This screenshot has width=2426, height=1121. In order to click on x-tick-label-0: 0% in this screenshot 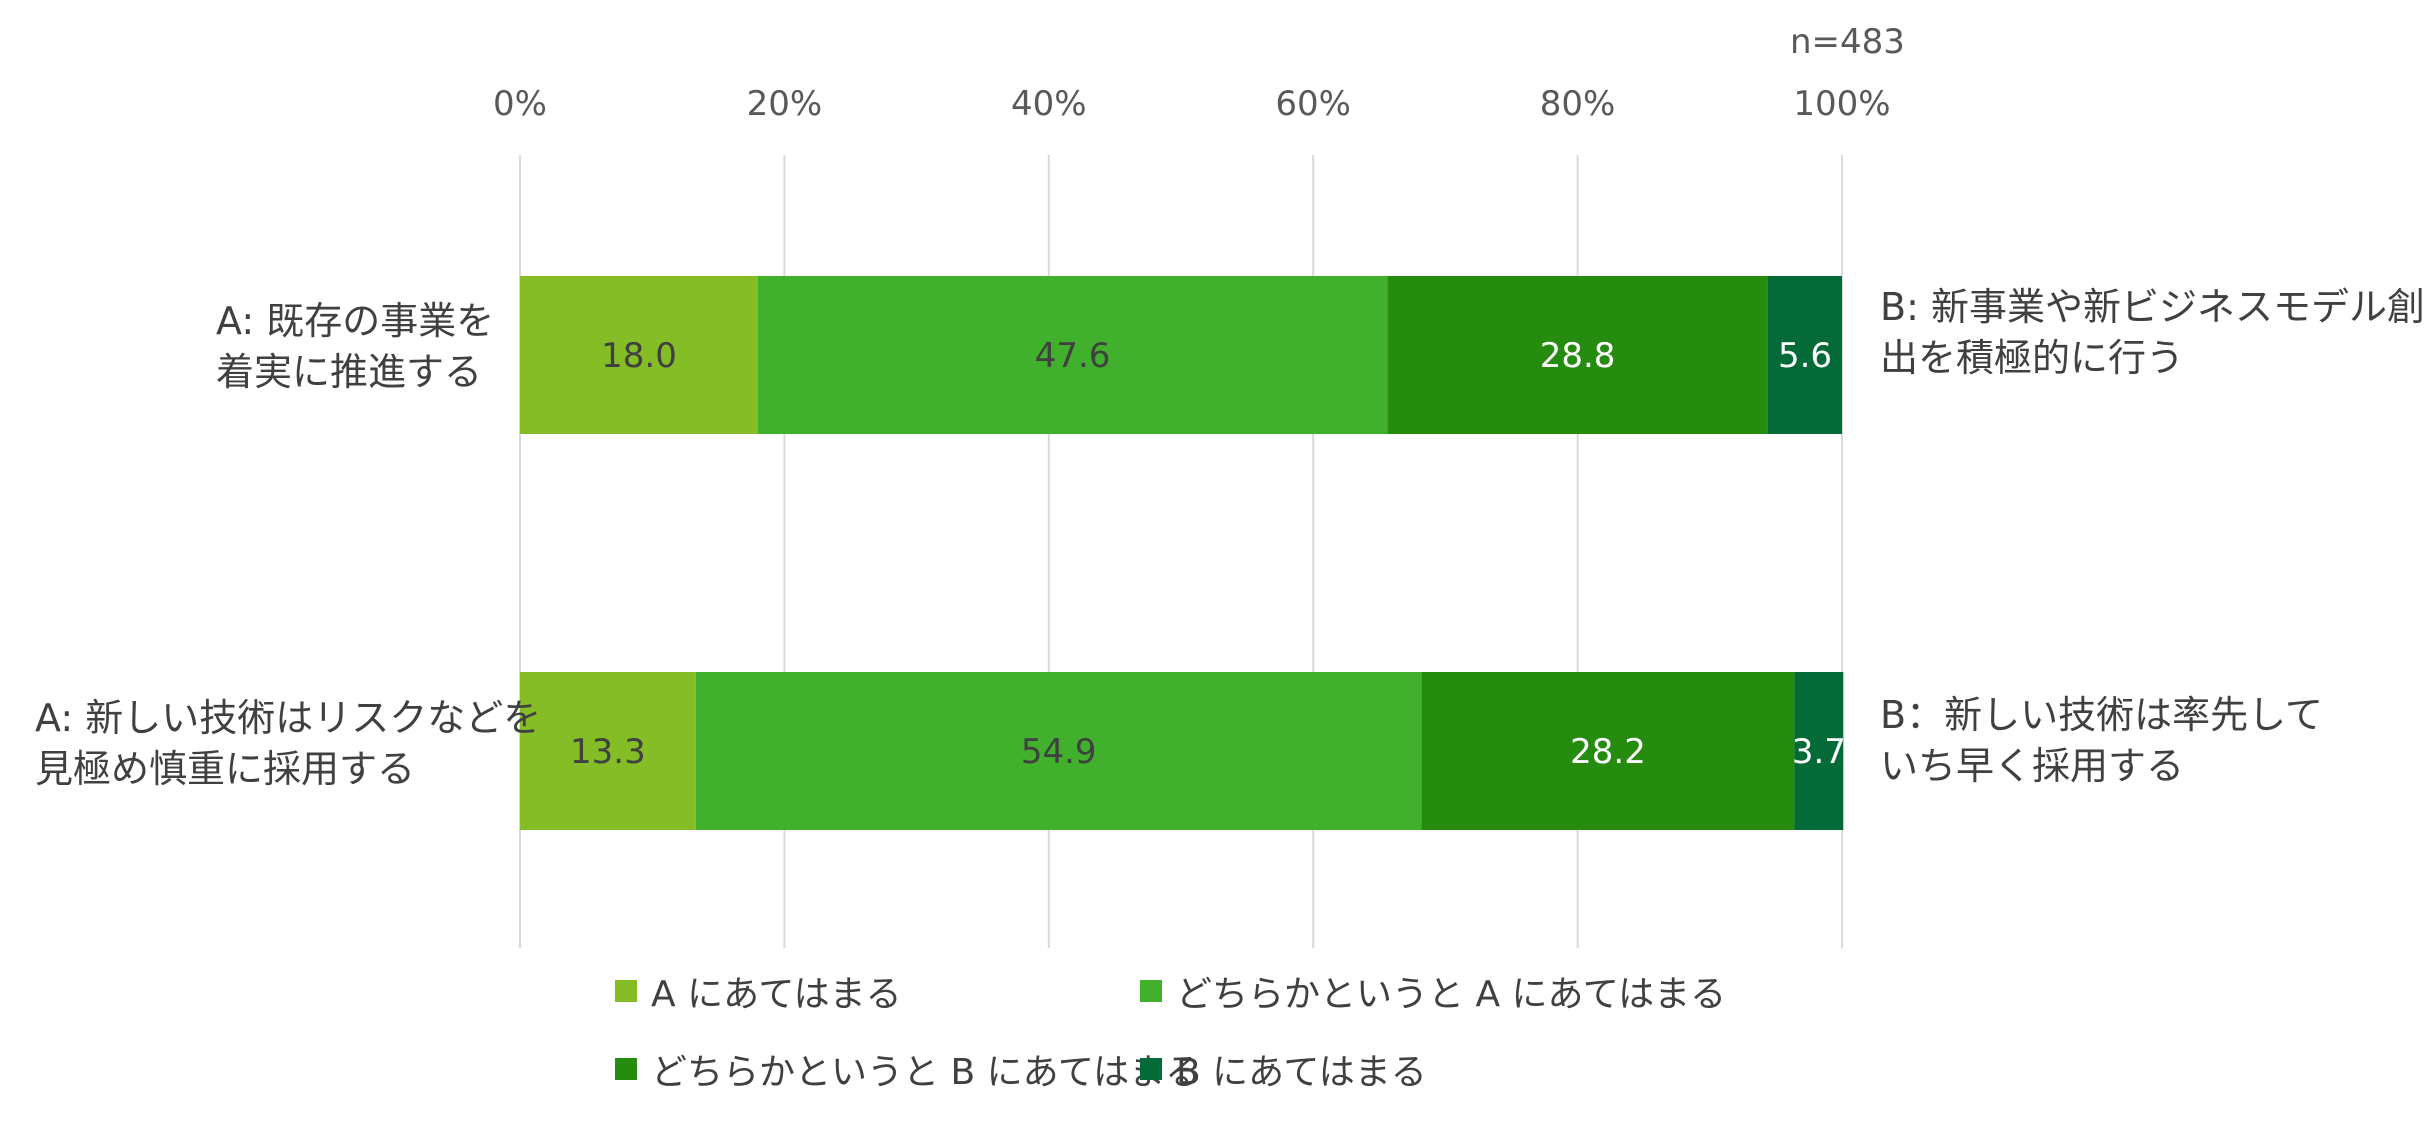, I will do `click(520, 104)`.